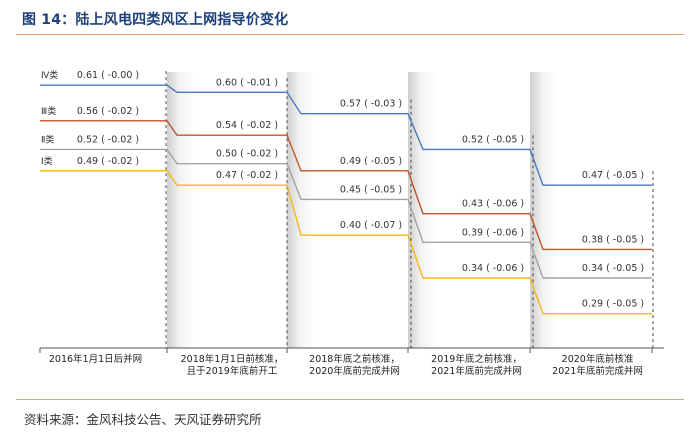  Describe the element at coordinates (371, 104) in the screenshot. I see `data-label: 0.57 ( -0.03 )` at that location.